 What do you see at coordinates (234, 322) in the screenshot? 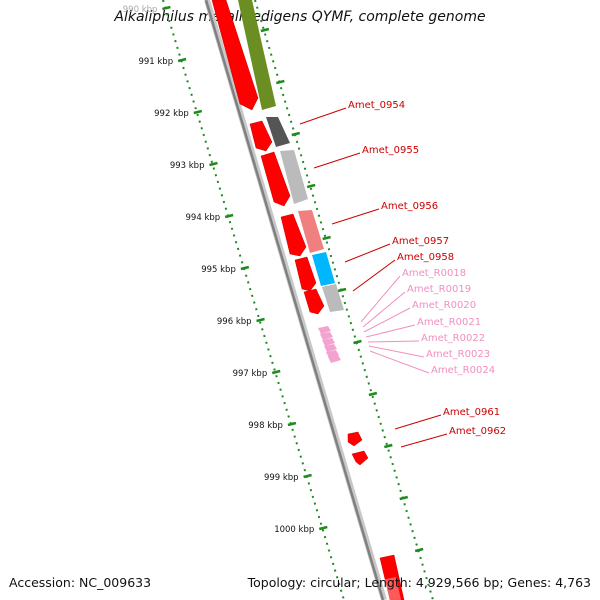
I see `scale-label: 996 kbp` at bounding box center [234, 322].